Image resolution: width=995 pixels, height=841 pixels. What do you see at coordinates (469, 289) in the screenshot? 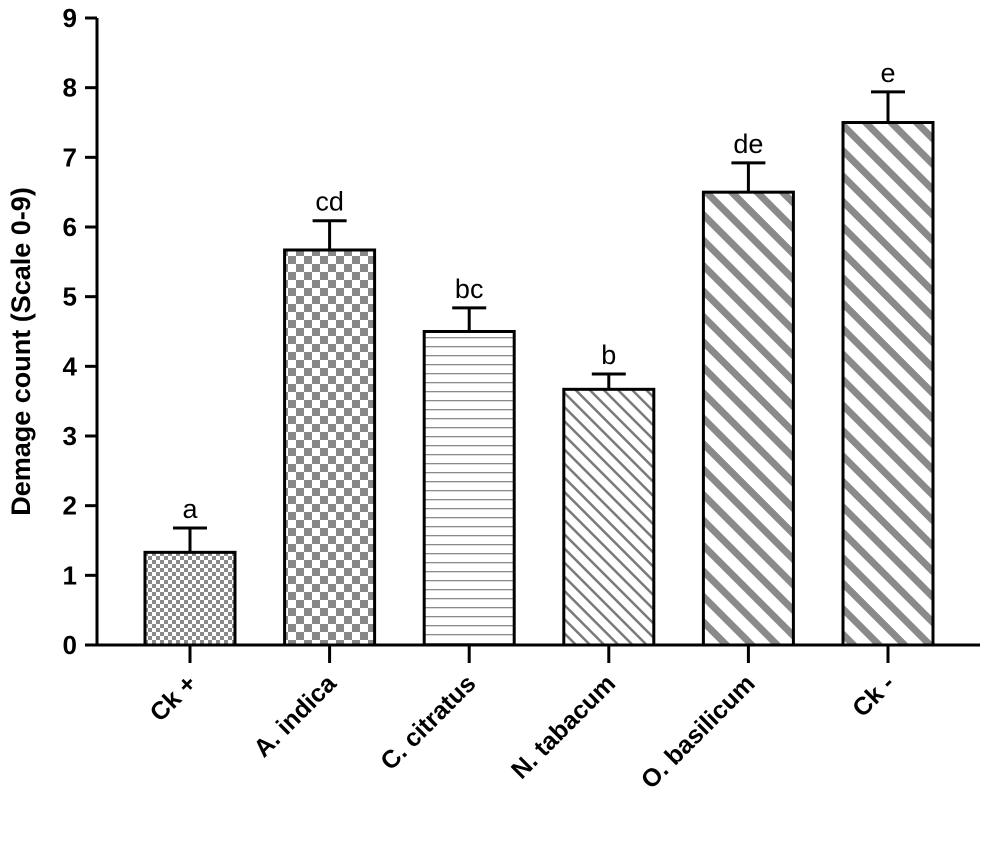
I see `significance-letter: bc` at bounding box center [469, 289].